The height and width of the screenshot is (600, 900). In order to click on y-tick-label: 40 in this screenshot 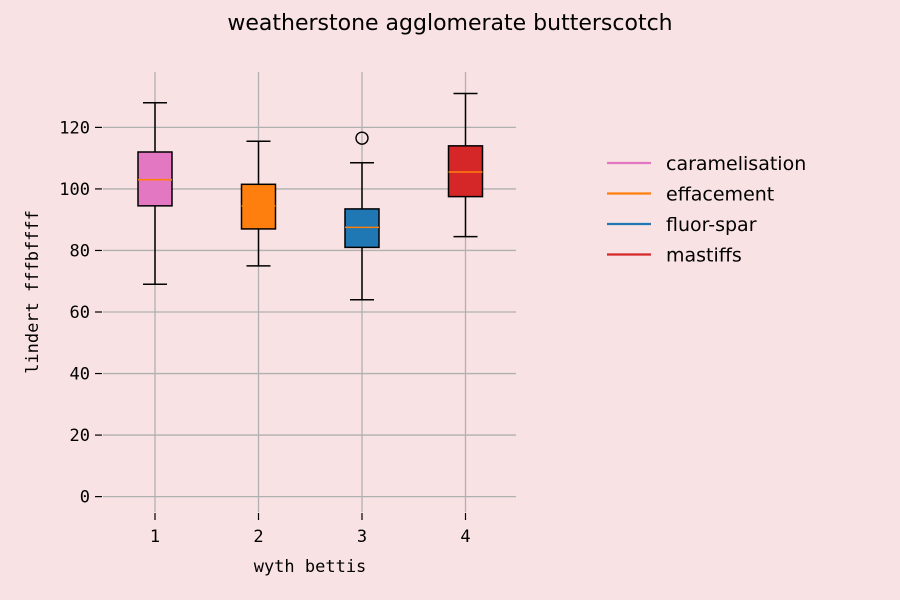, I will do `click(80, 375)`.